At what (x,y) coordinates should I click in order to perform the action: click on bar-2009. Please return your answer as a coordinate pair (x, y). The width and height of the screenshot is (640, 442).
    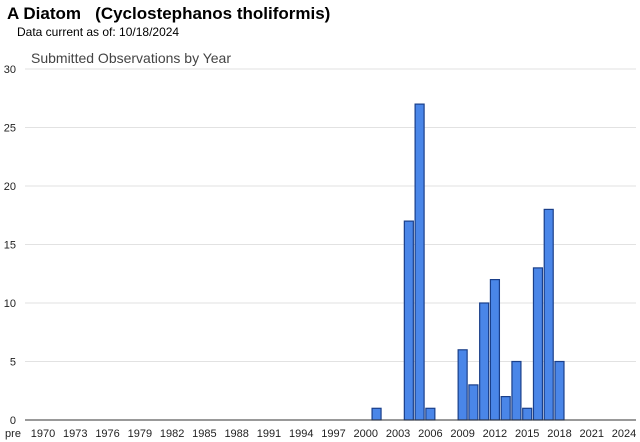
    Looking at the image, I should click on (462, 385).